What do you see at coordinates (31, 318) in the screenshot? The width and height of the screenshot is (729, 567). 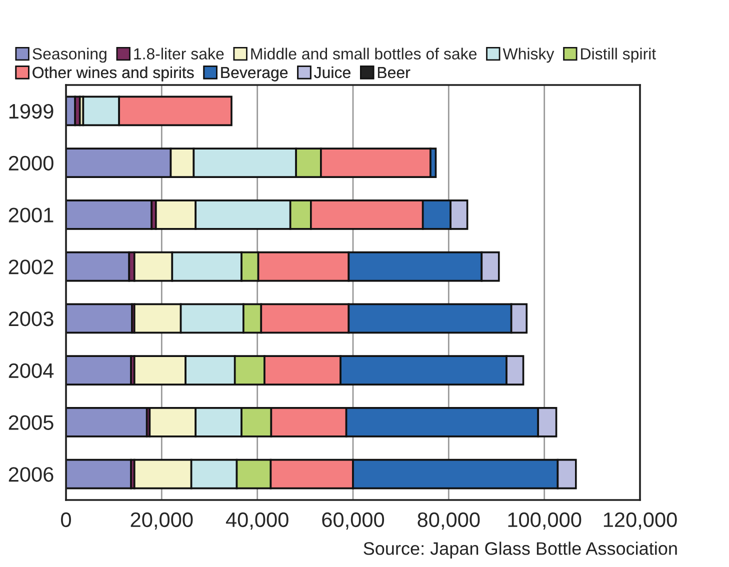 I see `y-tick-label: 2003` at bounding box center [31, 318].